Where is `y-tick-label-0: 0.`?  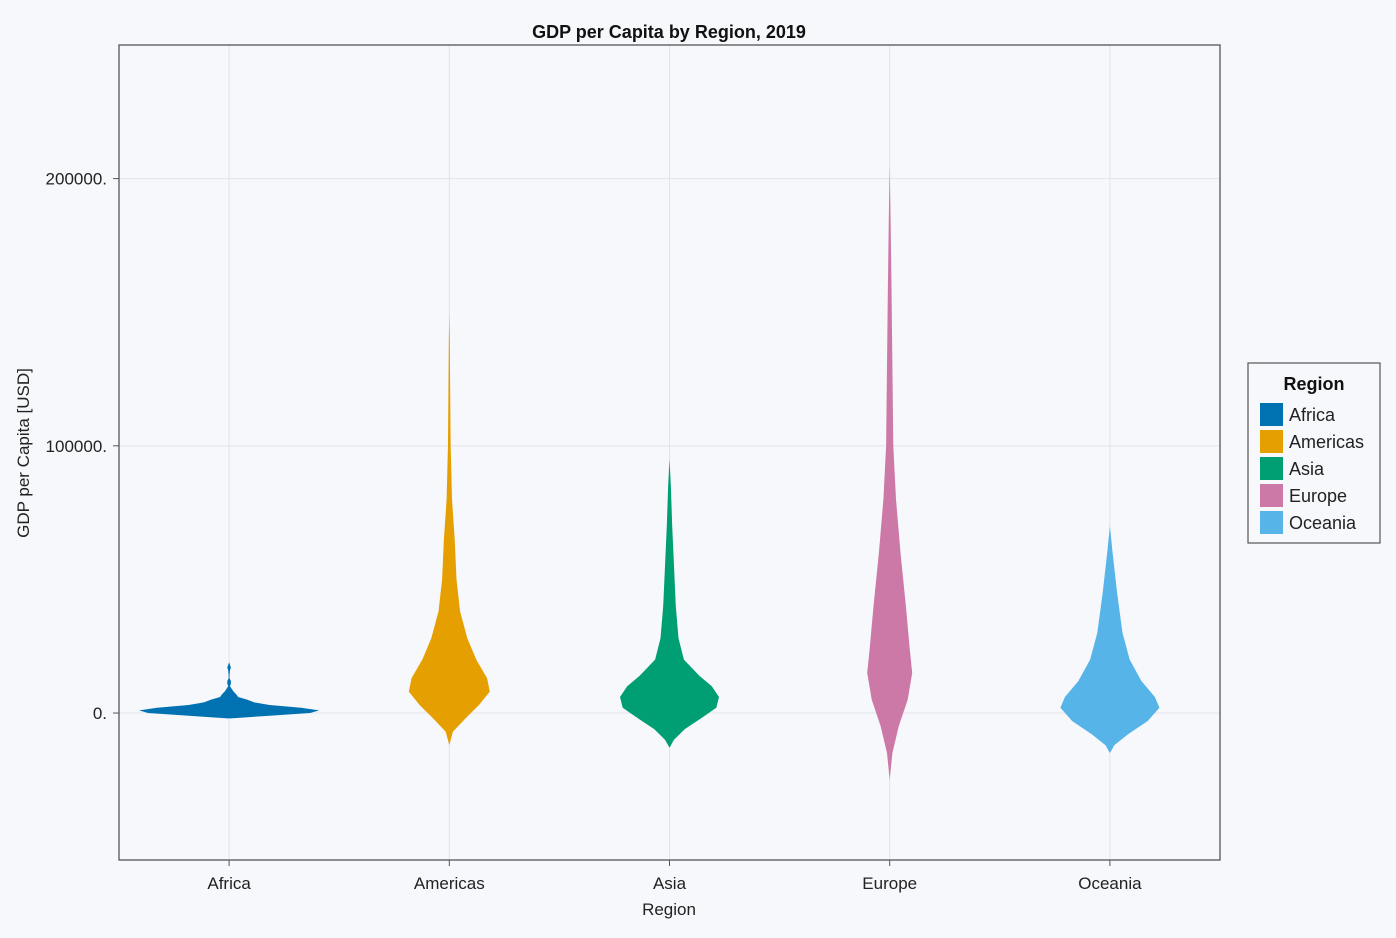
y-tick-label-0: 0. is located at coordinates (100, 713).